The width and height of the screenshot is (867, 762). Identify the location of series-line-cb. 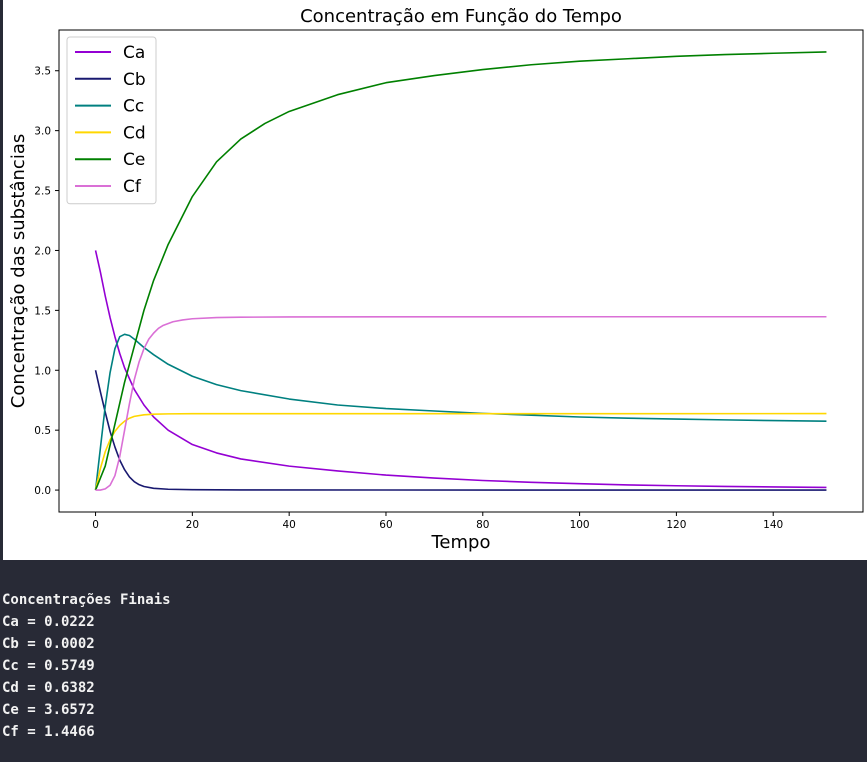
(460, 430).